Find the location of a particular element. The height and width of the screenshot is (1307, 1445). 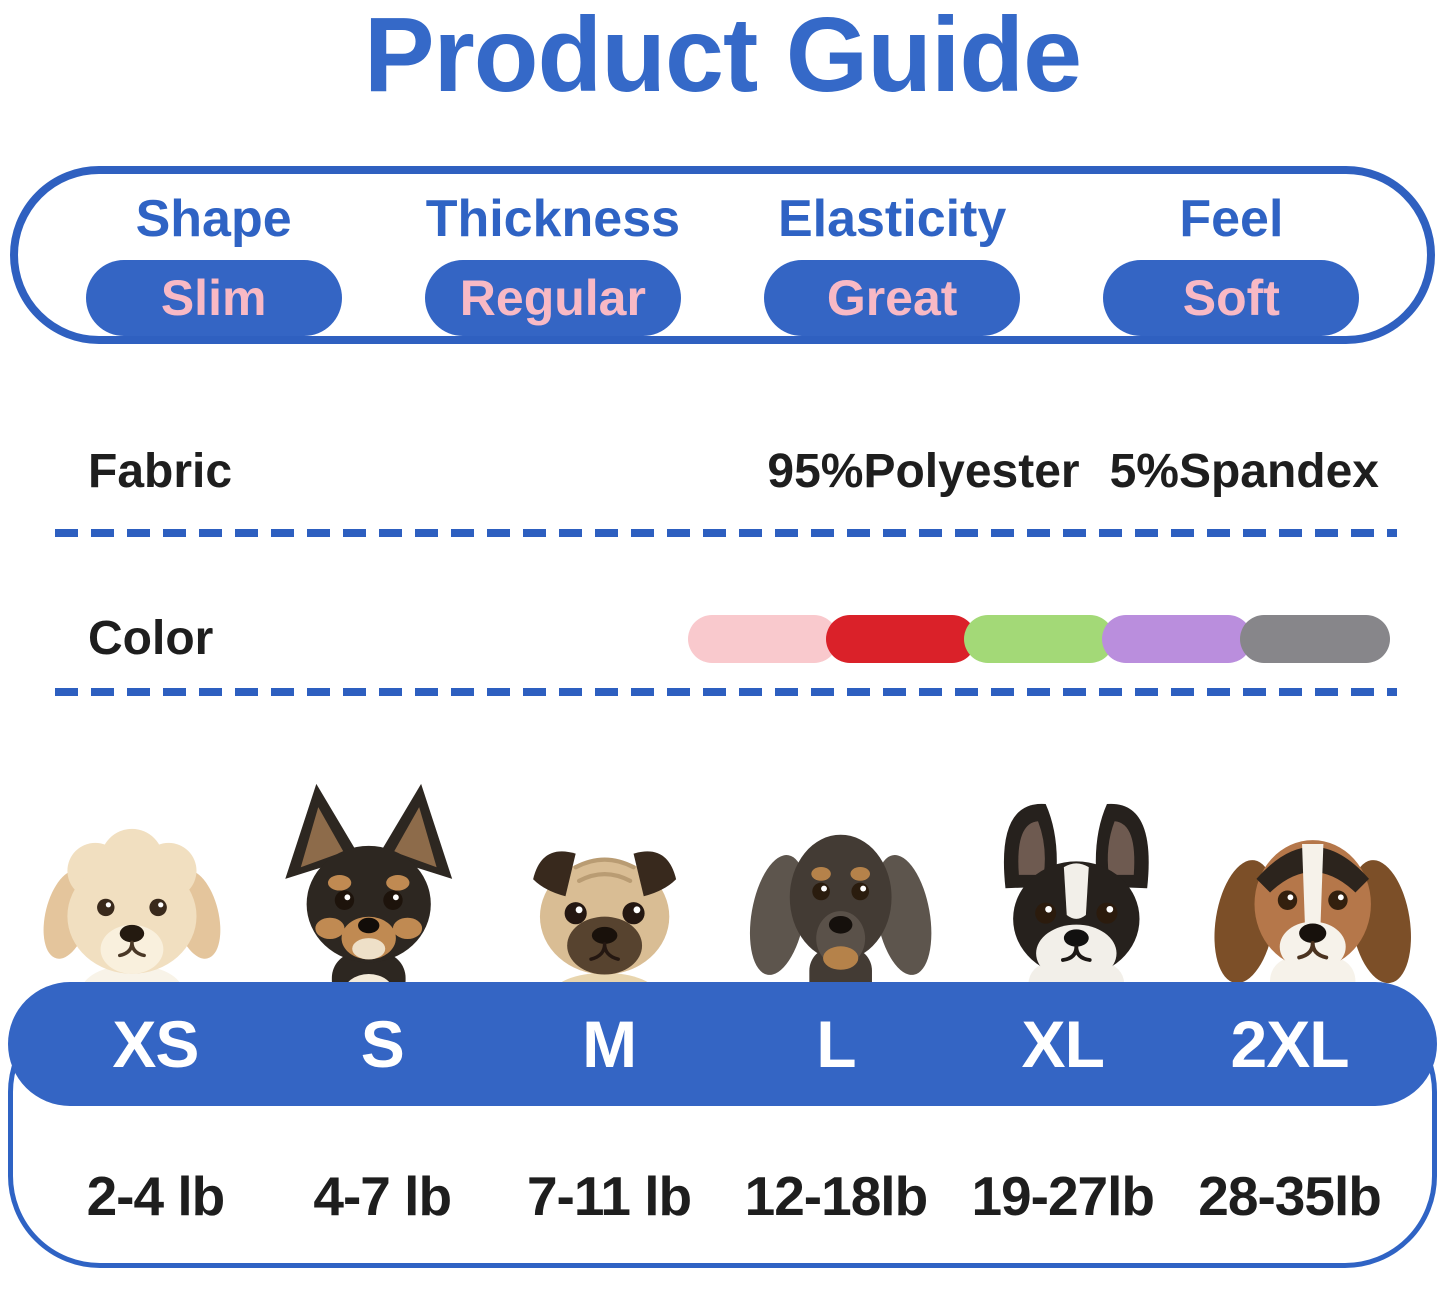

color-swatch-red is located at coordinates (901, 638).